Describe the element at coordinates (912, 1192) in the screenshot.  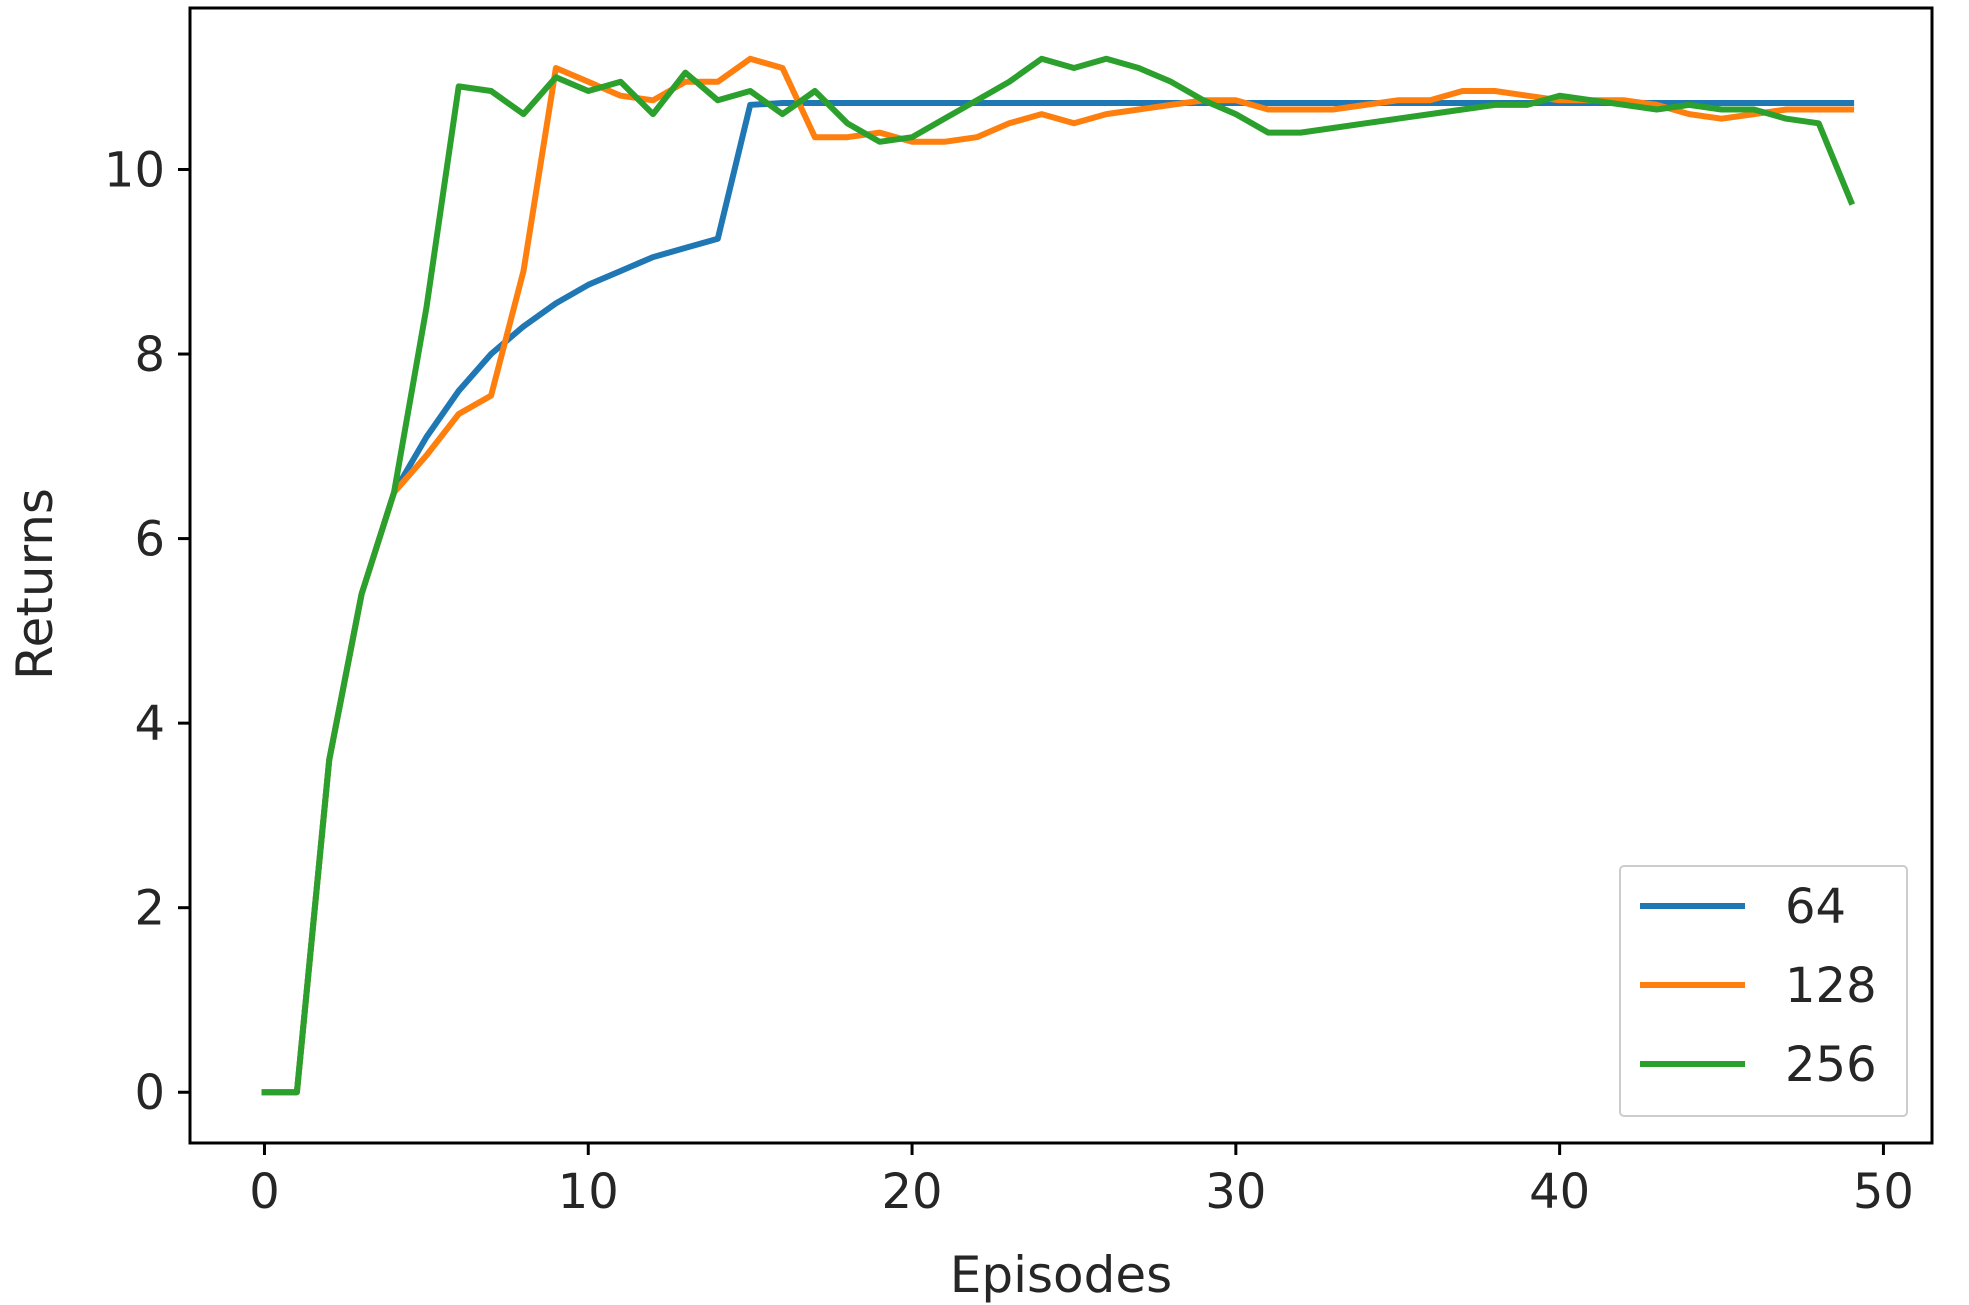
I see `x-tick-label: 20` at that location.